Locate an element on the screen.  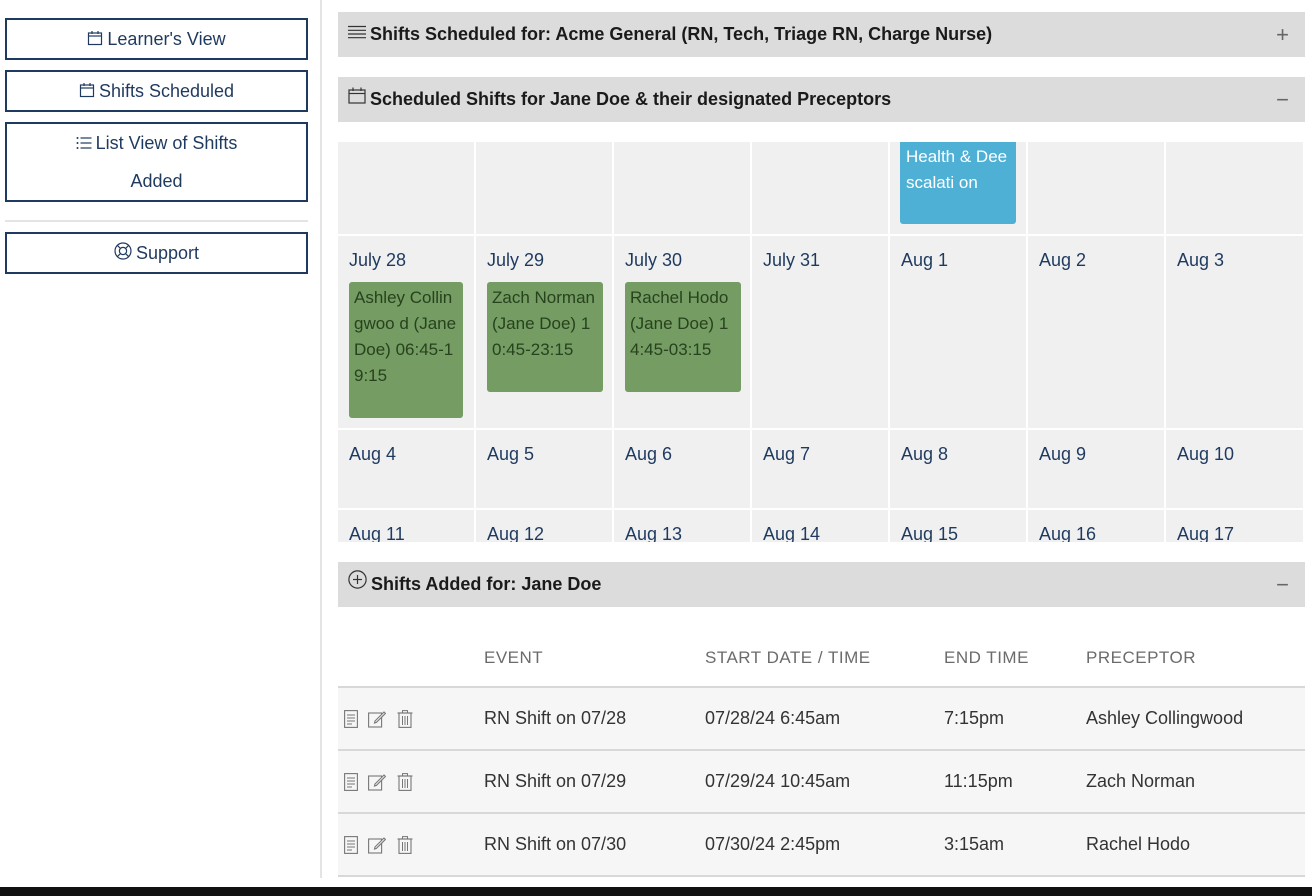
calendar-day-cell: Aug 16 is located at coordinates (1097, 526).